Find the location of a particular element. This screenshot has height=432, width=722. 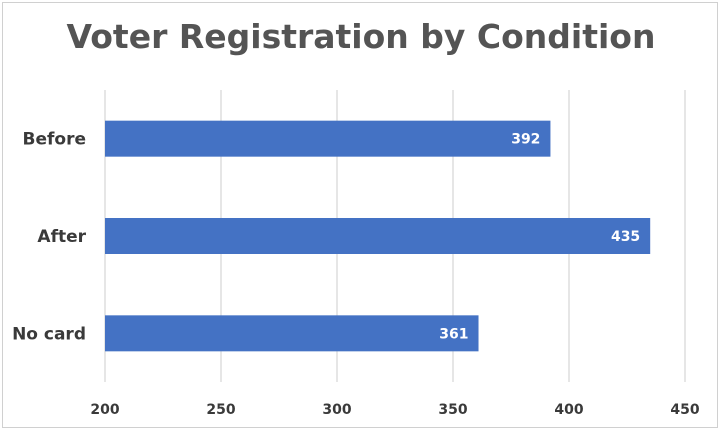

x-tick-label: 450 is located at coordinates (684, 410).